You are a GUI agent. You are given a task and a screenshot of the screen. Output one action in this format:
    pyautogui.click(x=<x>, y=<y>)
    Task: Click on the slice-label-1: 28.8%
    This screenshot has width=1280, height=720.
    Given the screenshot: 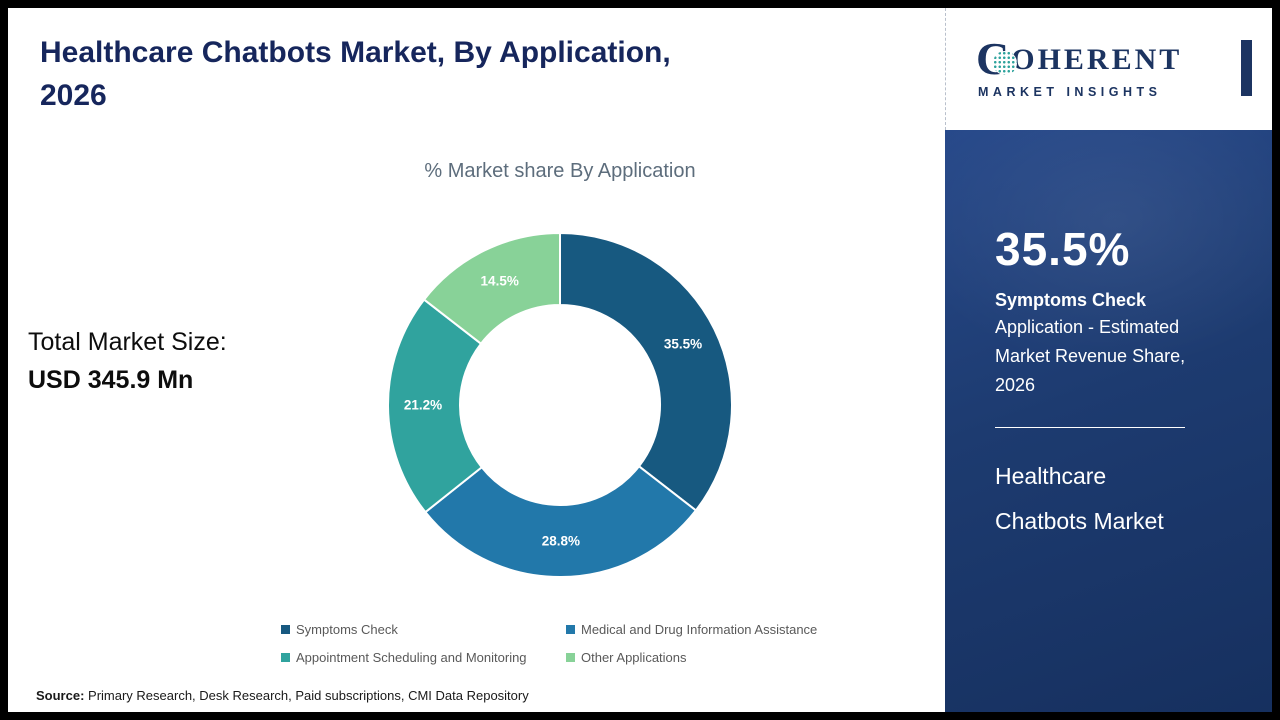 What is the action you would take?
    pyautogui.click(x=561, y=541)
    